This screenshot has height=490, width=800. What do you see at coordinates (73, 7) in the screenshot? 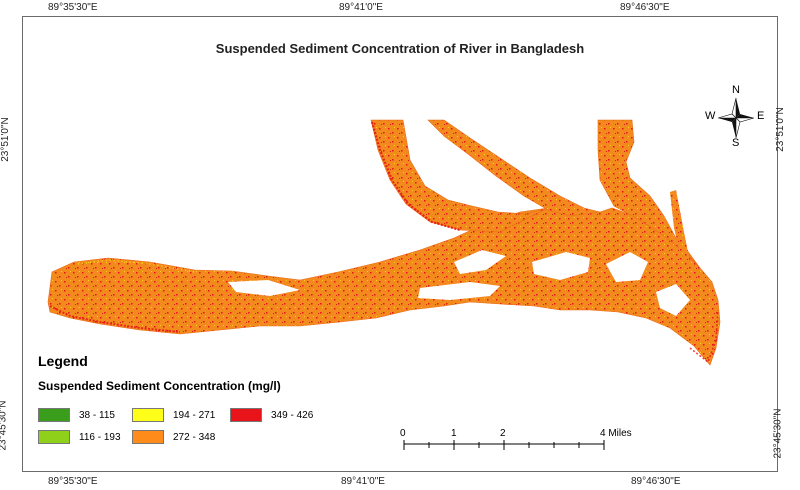
I see `coord-top-1: 89°35'30"E` at bounding box center [73, 7].